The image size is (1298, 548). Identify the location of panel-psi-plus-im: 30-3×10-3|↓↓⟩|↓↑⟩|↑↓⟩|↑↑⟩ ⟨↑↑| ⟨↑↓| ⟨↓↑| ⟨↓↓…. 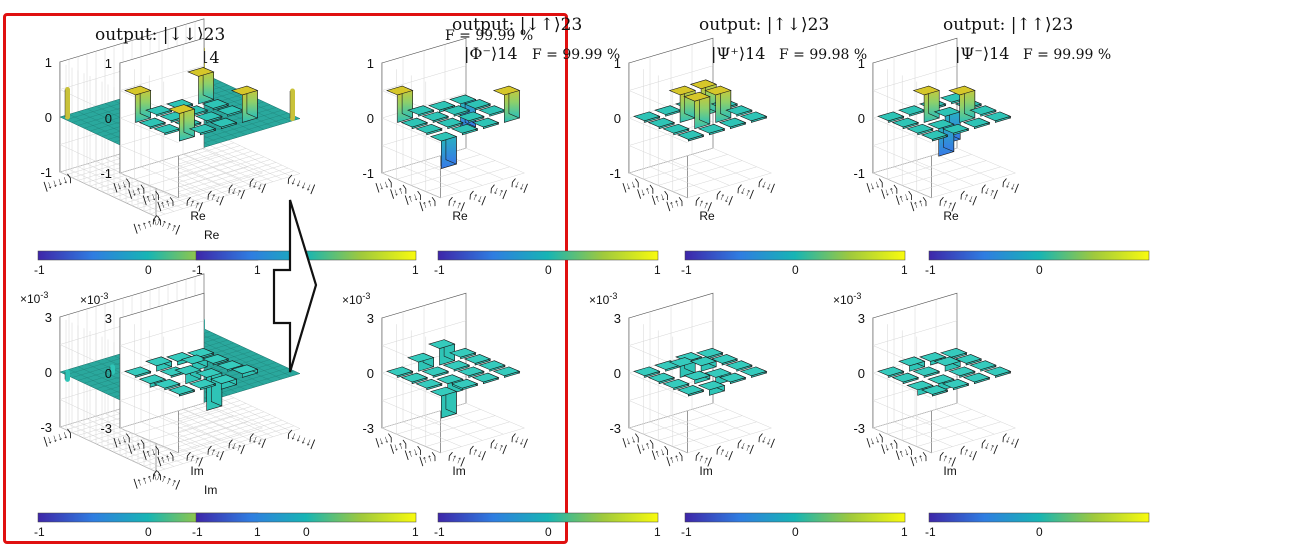
(748, 415).